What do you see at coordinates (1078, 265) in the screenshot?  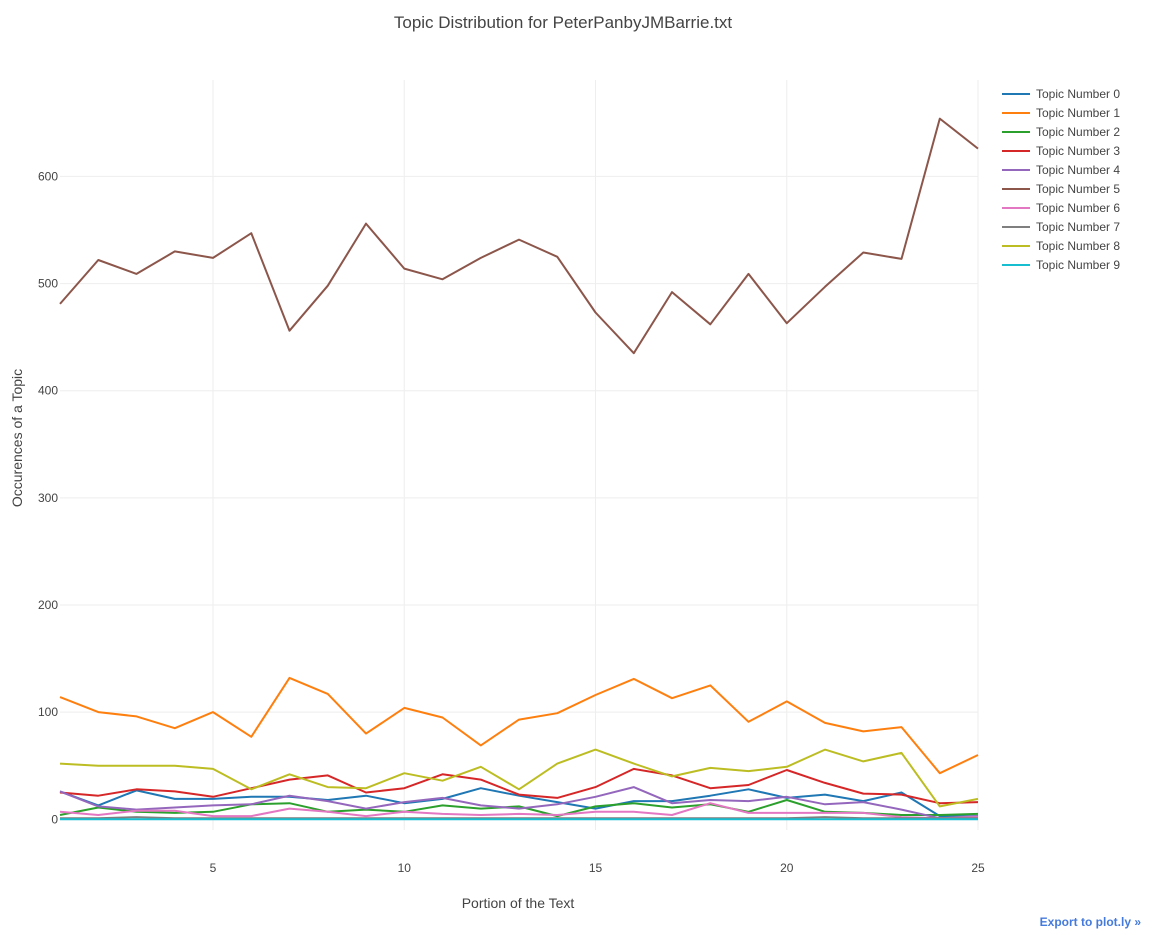 I see `legend-label: Topic Number 9` at bounding box center [1078, 265].